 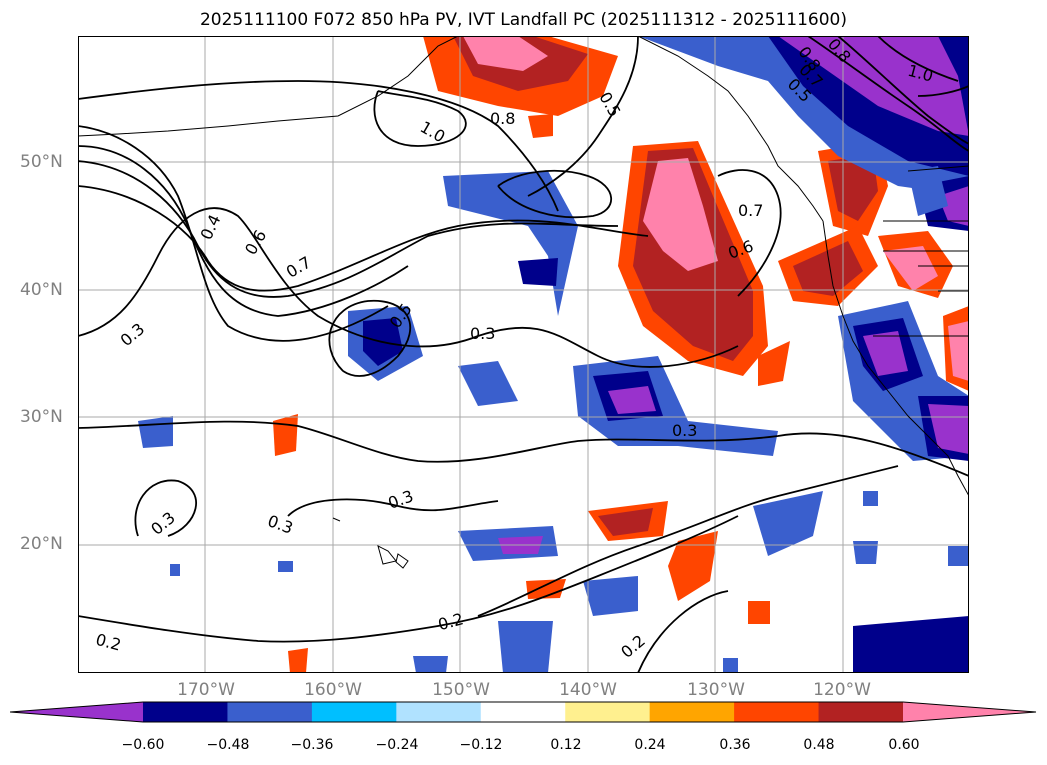 I want to click on contour-label: 0.7, so click(x=750, y=210).